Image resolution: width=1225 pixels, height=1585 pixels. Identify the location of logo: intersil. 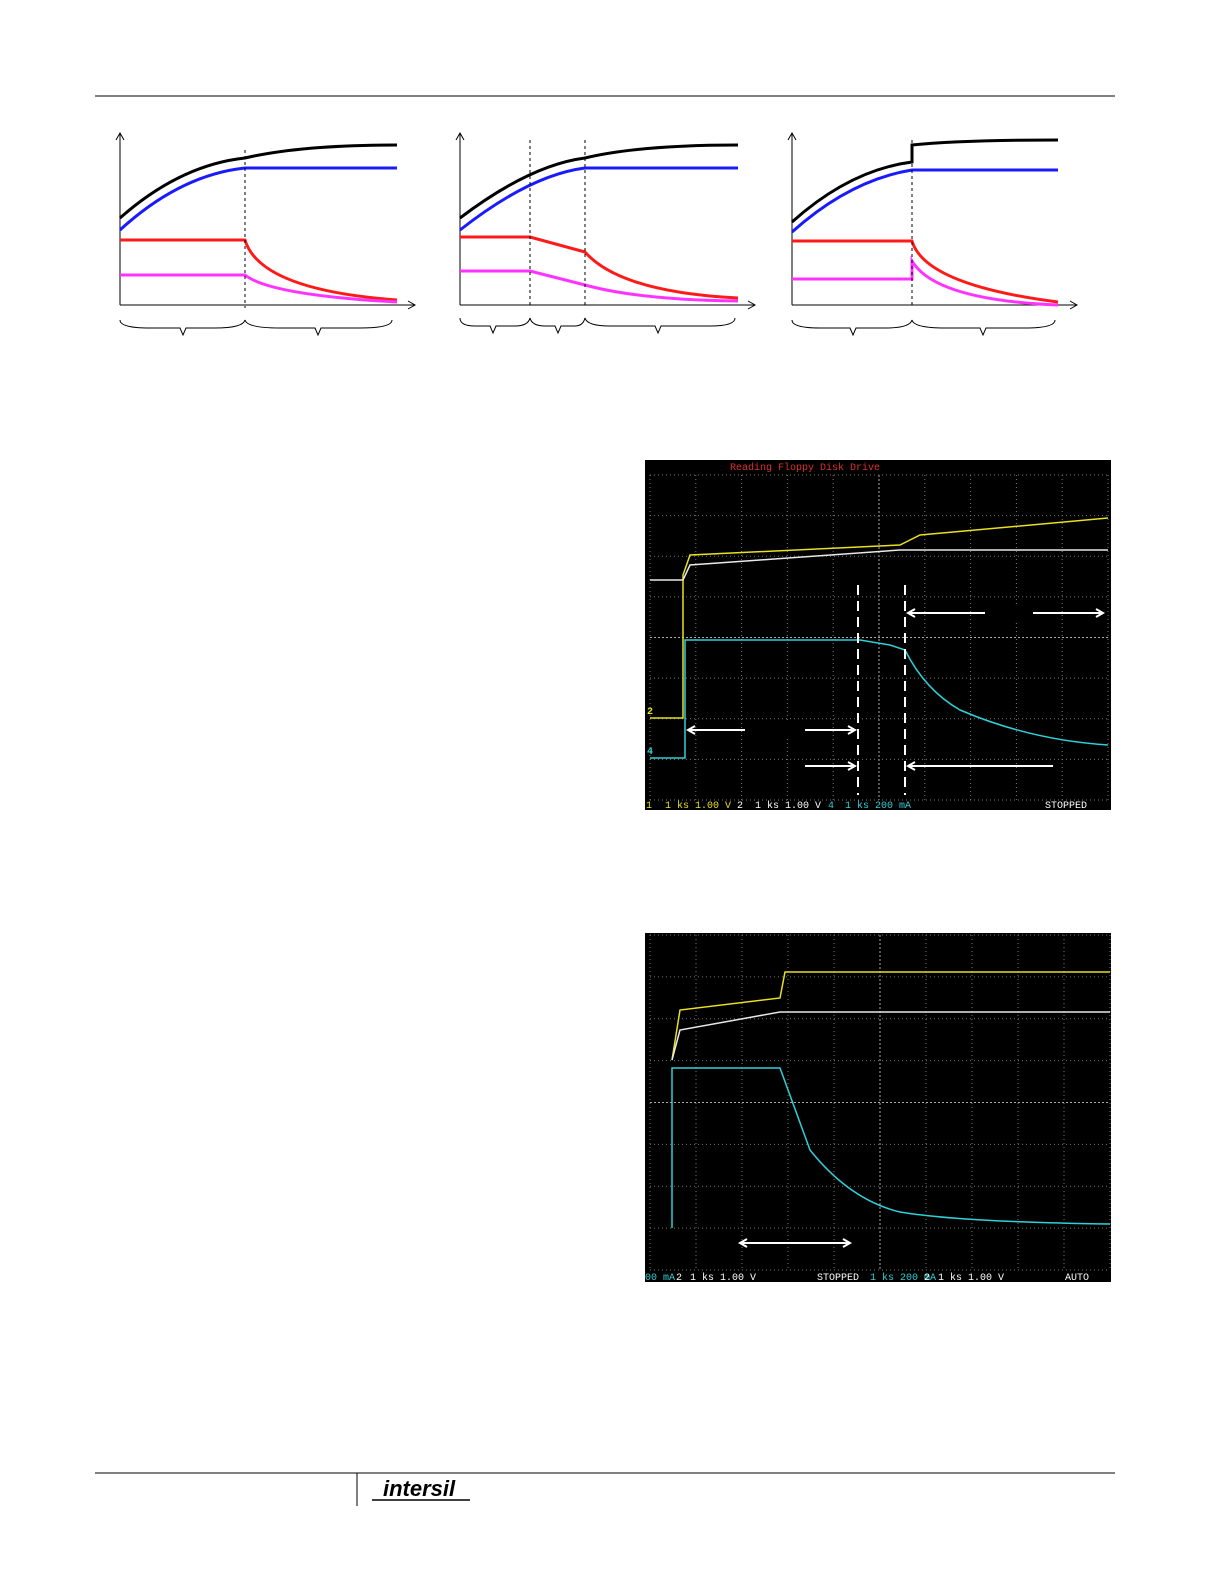
(419, 1488).